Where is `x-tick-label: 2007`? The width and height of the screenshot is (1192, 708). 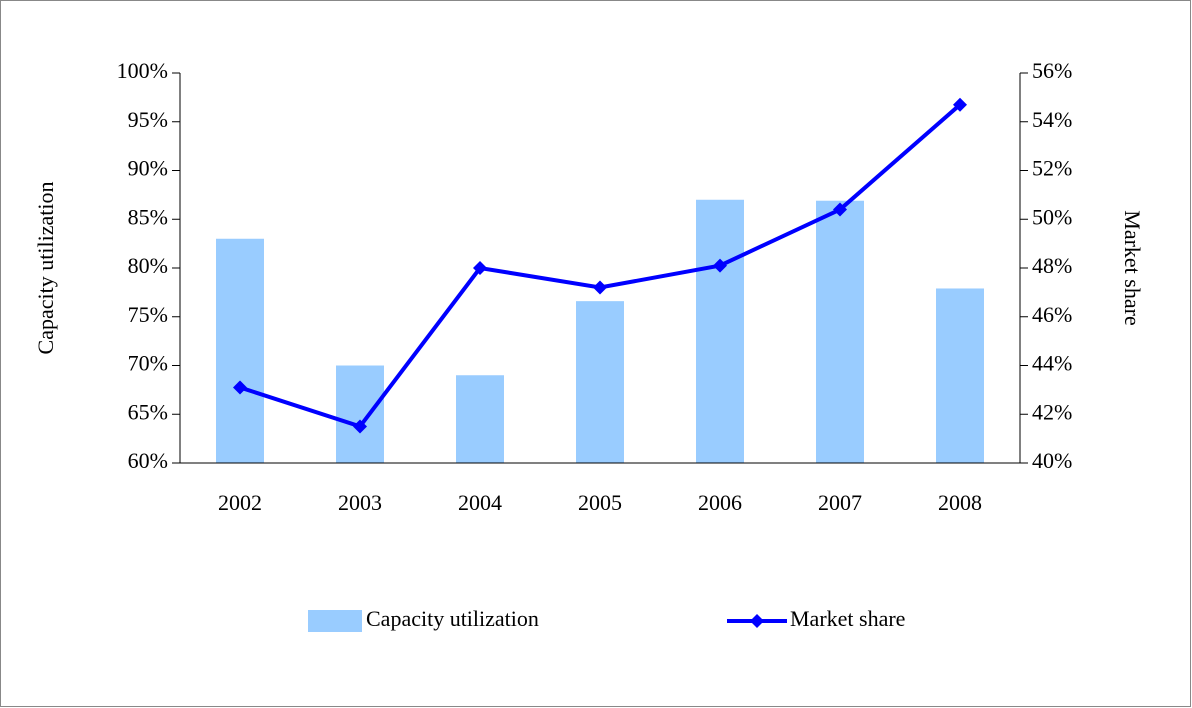
x-tick-label: 2007 is located at coordinates (840, 502).